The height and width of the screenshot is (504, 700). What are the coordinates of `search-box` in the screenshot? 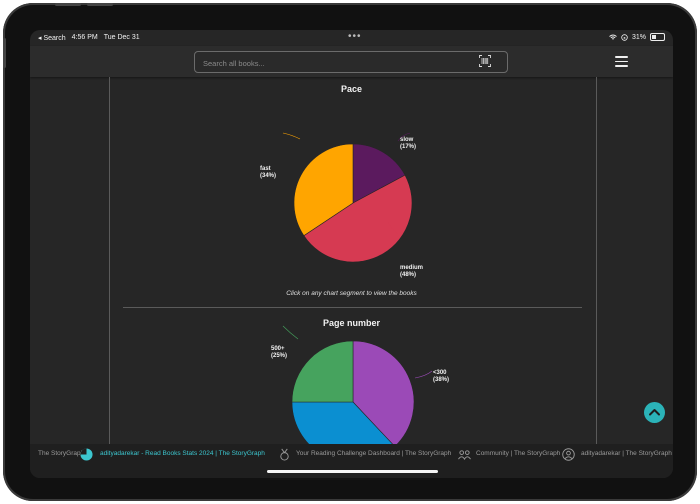 It's located at (351, 62).